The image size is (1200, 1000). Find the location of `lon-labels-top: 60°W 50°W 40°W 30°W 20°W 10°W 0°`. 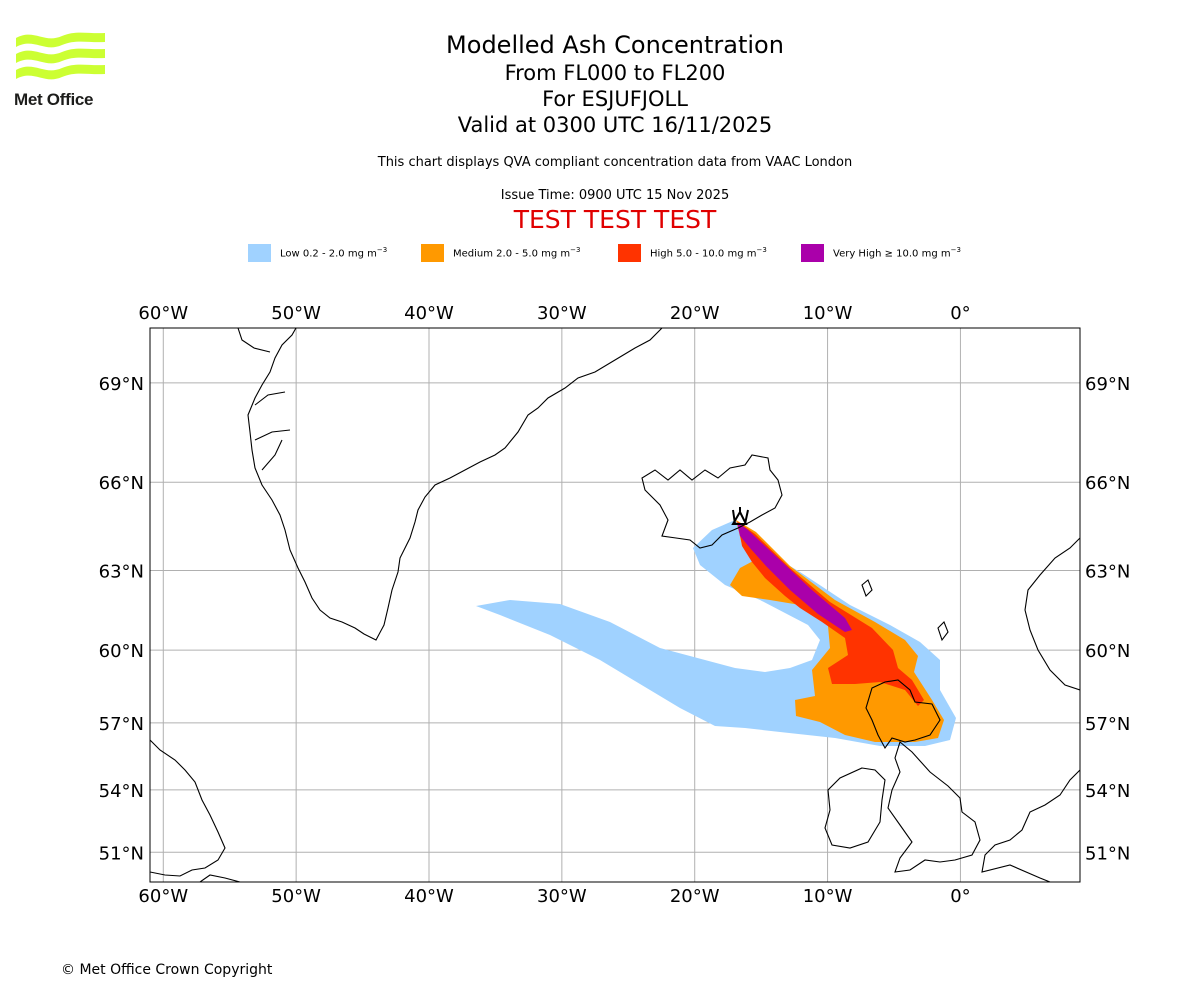

lon-labels-top: 60°W 50°W 40°W 30°W 20°W 10°W 0° is located at coordinates (554, 313).